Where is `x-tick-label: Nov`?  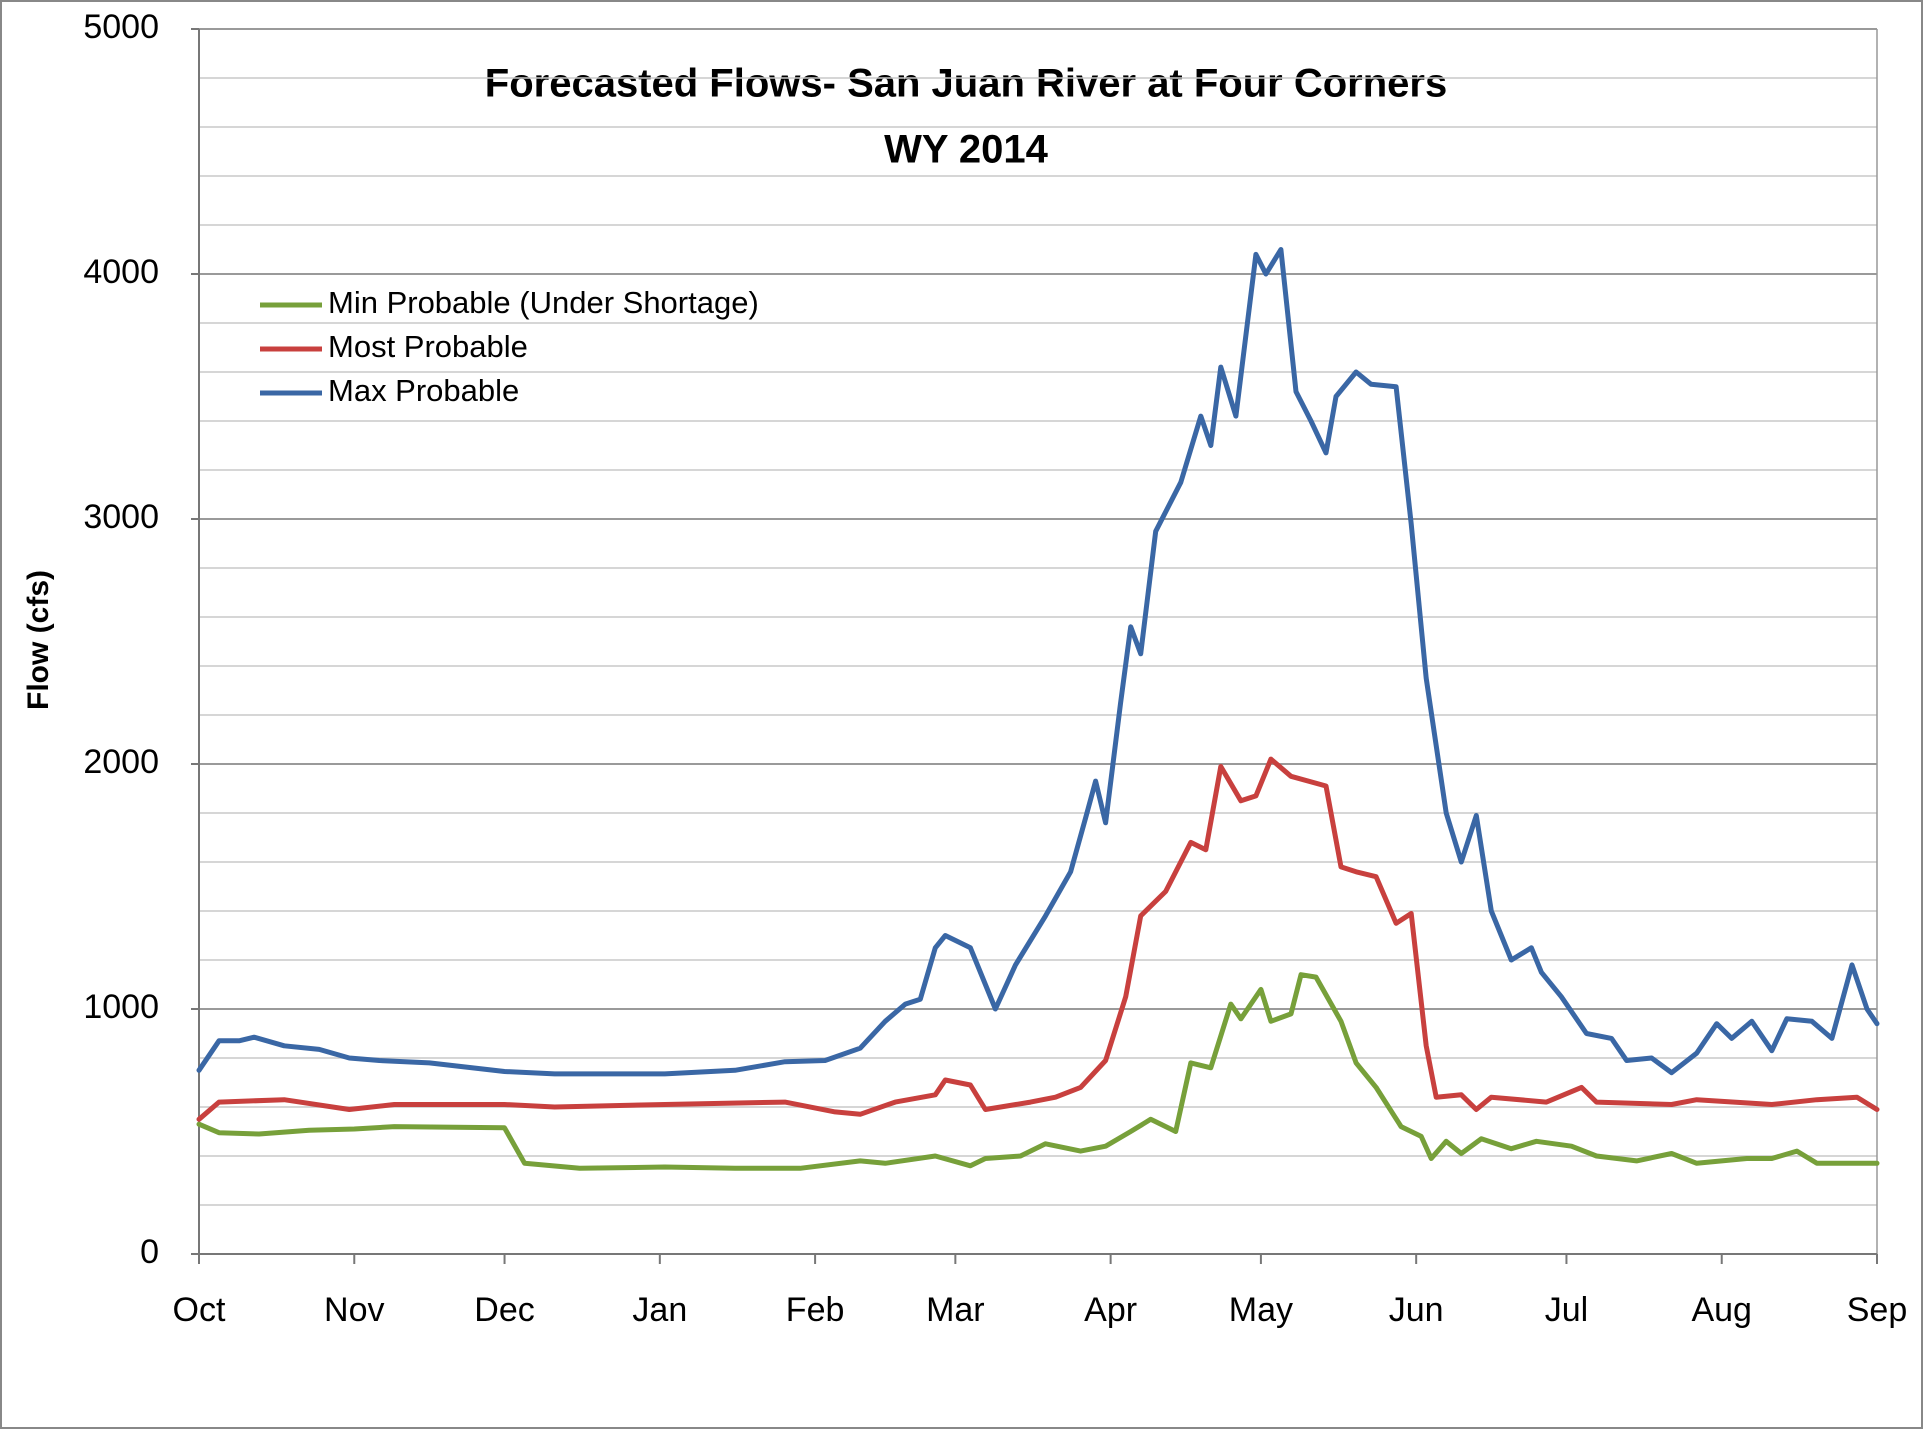 x-tick-label: Nov is located at coordinates (354, 1310).